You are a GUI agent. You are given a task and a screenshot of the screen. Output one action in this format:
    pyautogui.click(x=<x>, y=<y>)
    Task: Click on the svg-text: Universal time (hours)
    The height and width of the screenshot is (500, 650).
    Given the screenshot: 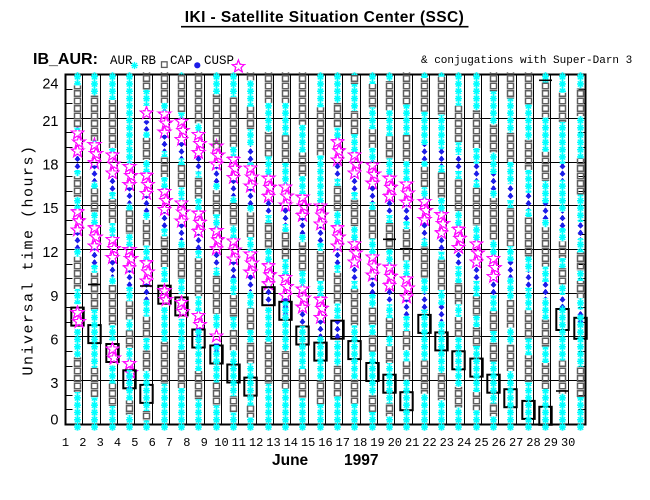 What is the action you would take?
    pyautogui.click(x=29, y=259)
    